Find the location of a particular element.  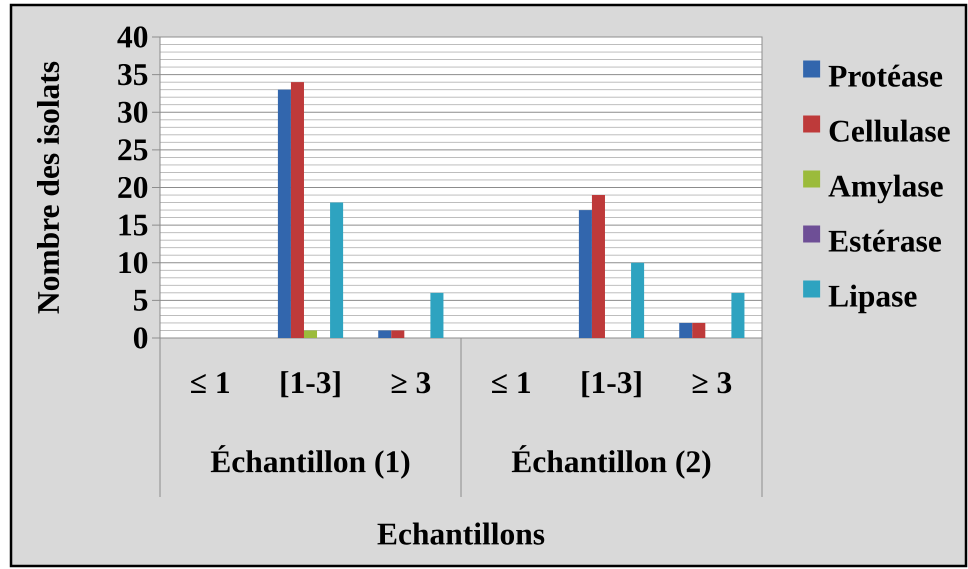

legend-label: Estérase is located at coordinates (885, 241).